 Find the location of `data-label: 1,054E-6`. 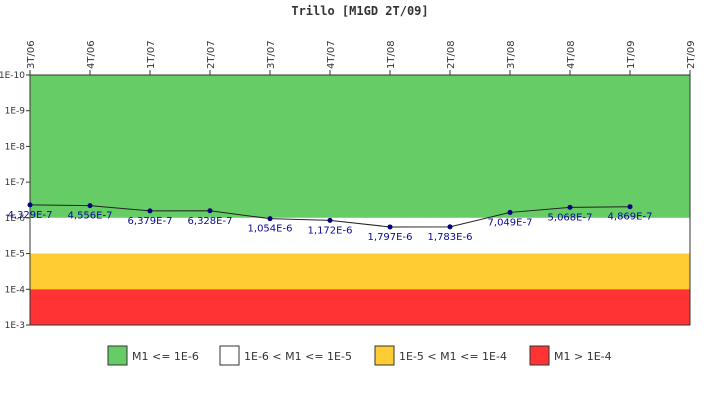

data-label: 1,054E-6 is located at coordinates (270, 229).